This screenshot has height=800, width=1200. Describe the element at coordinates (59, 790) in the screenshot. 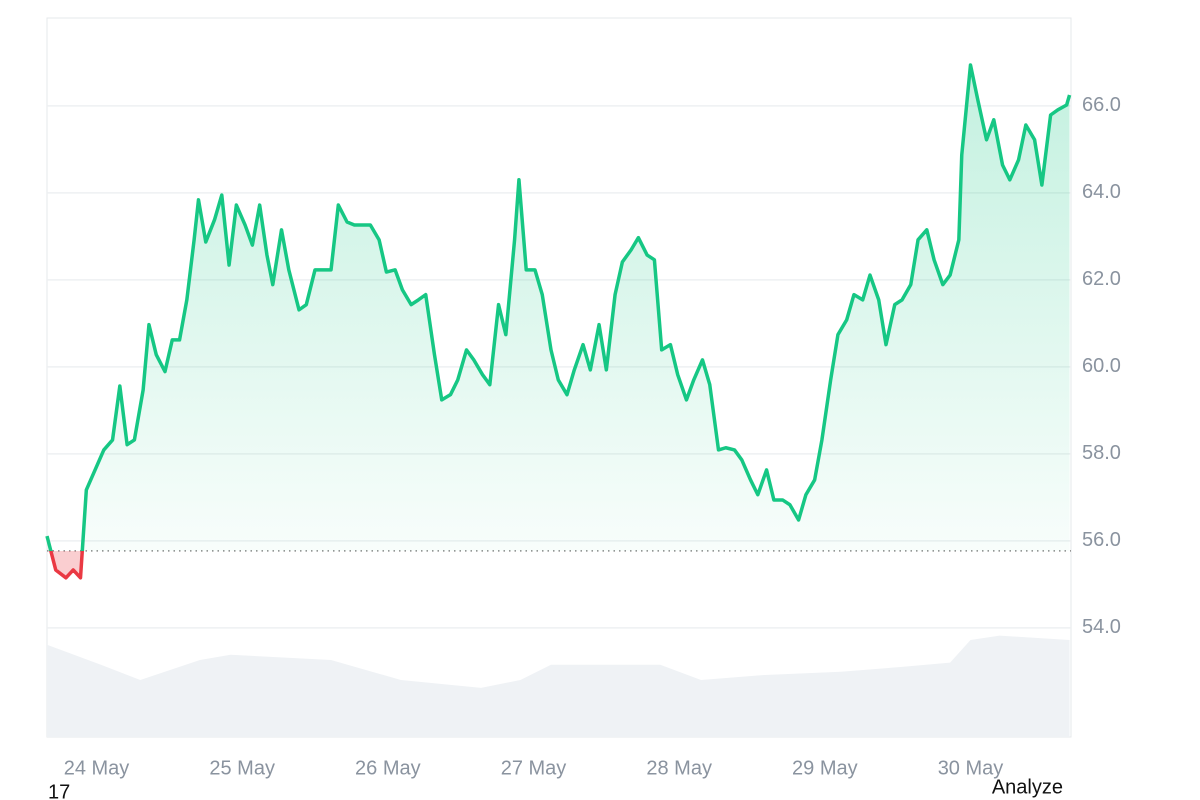

I see `corner-text: 17` at that location.